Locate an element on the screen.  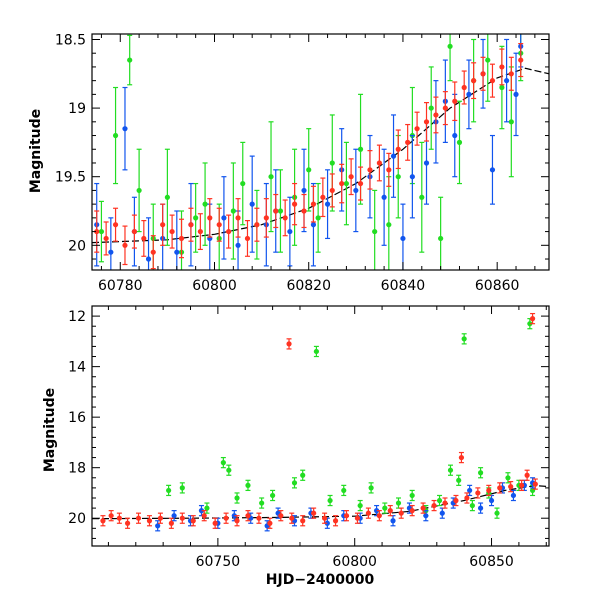
y-tick-label: 18 is located at coordinates (77, 469).